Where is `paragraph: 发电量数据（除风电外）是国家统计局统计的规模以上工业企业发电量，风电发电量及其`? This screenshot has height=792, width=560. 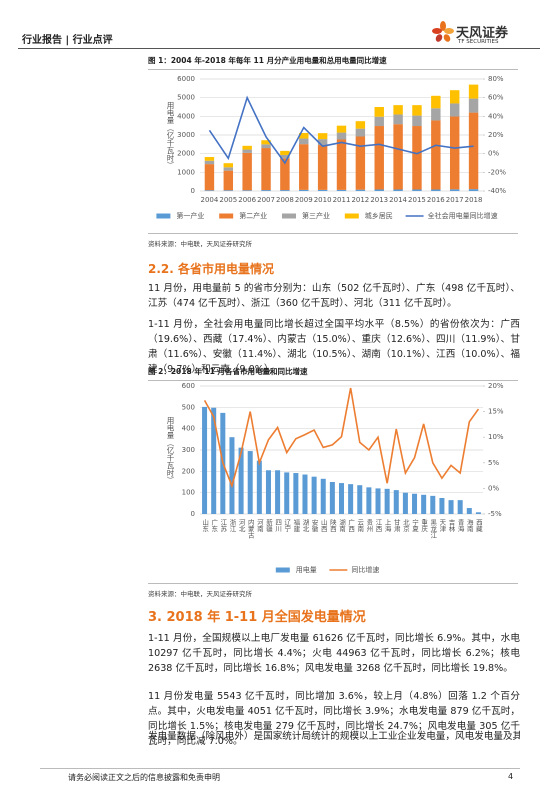
paragraph: 发电量数据（除风电外）是国家统计局统计的规模以上工业企业发电量，风电发电量及其 is located at coordinates (334, 736).